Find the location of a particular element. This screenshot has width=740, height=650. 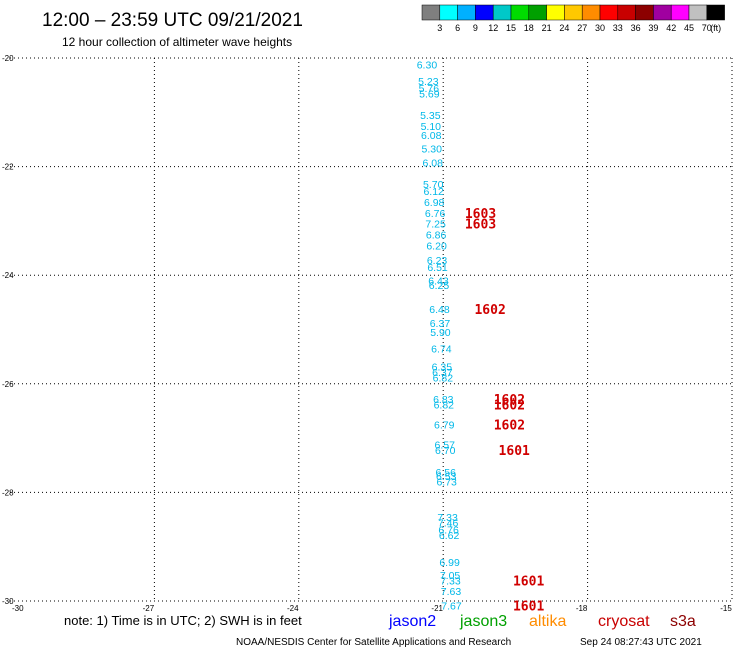

color-scale-legend: 3 6 9 12 15 18 21 24 27 30 33 36 39 42 45 70(ft) is located at coordinates (573, 18).